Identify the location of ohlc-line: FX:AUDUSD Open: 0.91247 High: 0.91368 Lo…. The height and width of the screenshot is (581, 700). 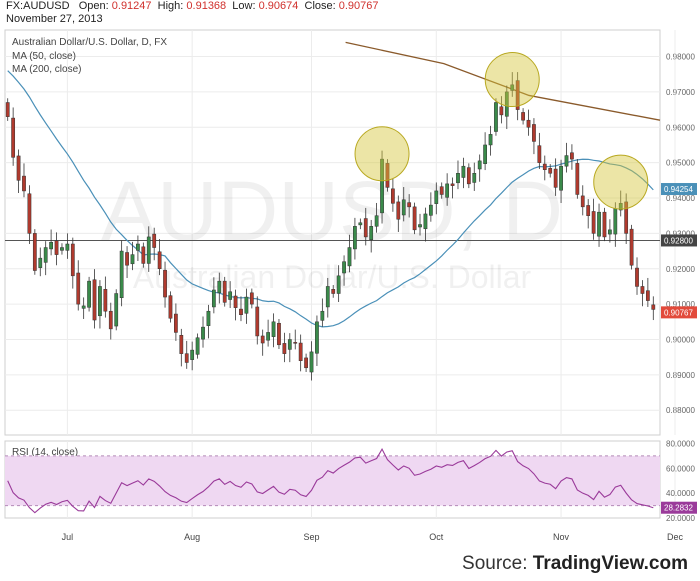
(192, 6).